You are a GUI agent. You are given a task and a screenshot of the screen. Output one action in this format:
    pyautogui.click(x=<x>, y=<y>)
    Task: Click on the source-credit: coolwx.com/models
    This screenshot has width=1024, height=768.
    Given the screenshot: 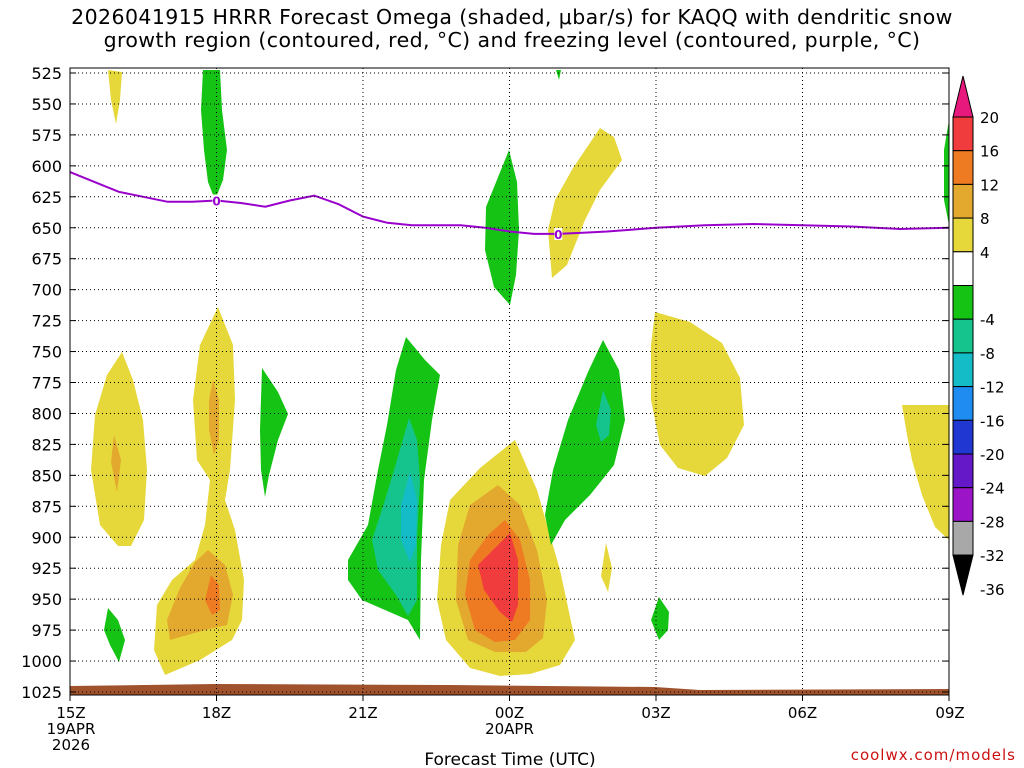 What is the action you would take?
    pyautogui.click(x=933, y=755)
    